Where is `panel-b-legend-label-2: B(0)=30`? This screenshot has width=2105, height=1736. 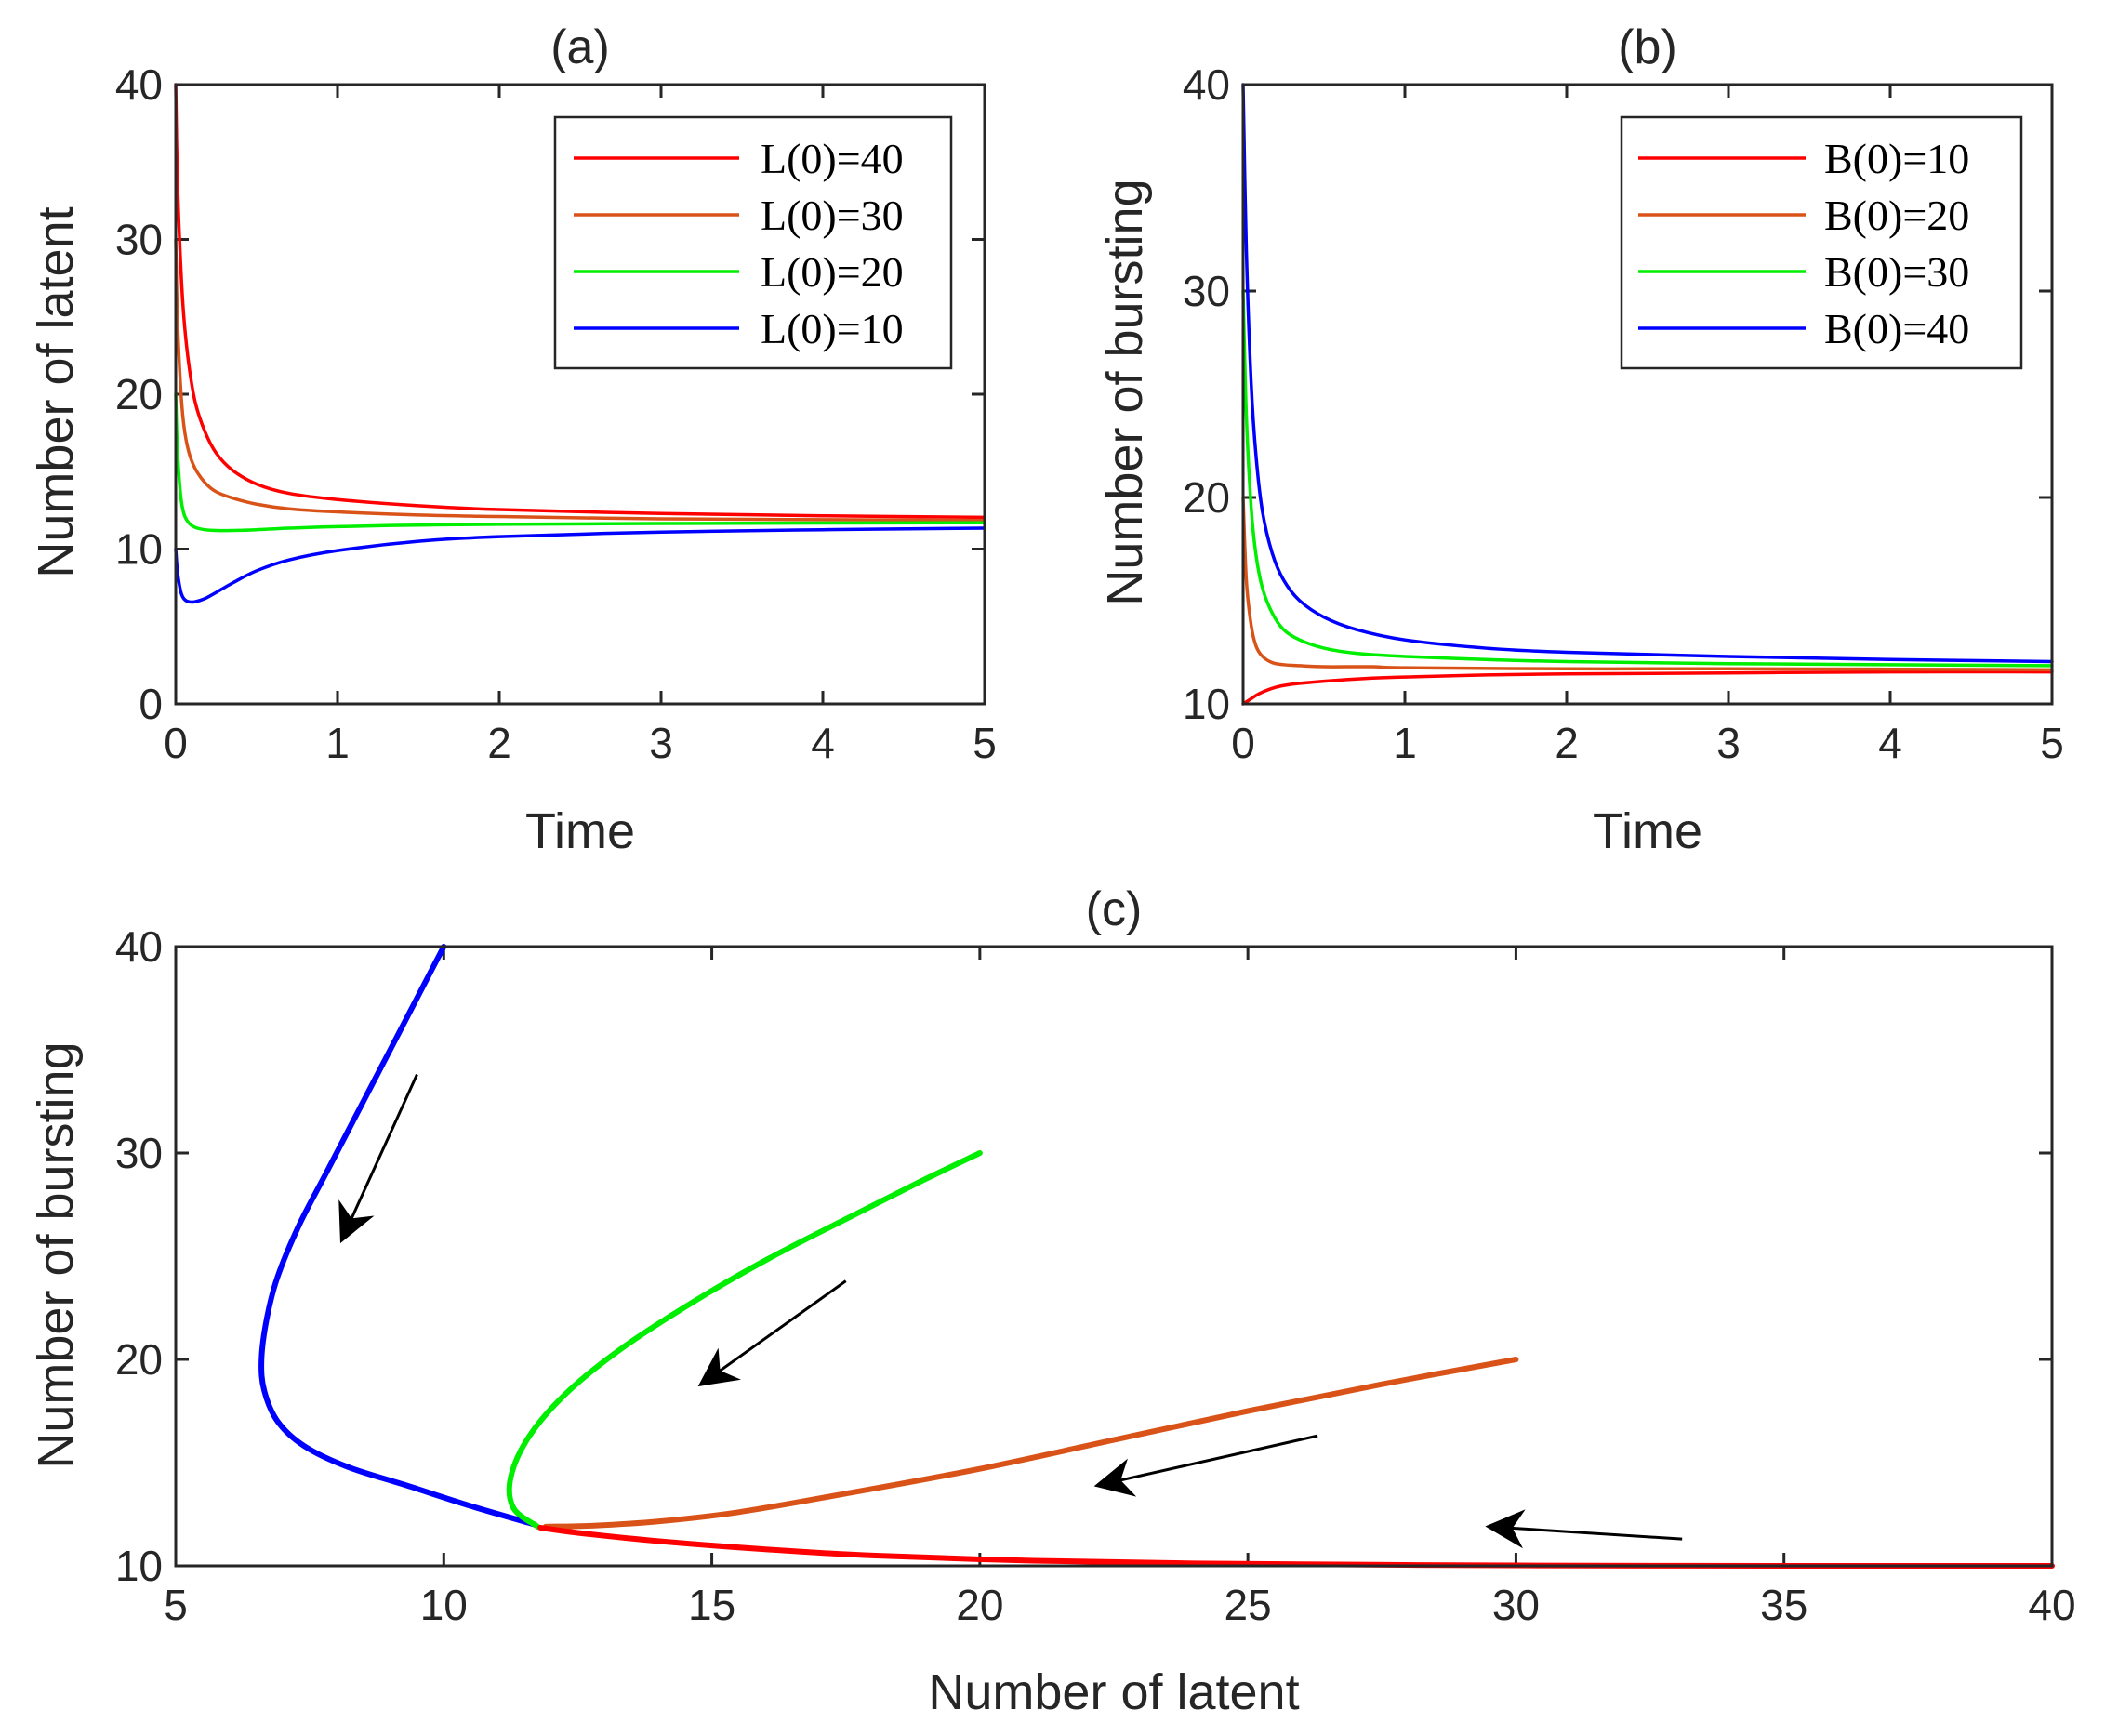 panel-b-legend-label-2: B(0)=30 is located at coordinates (1896, 272).